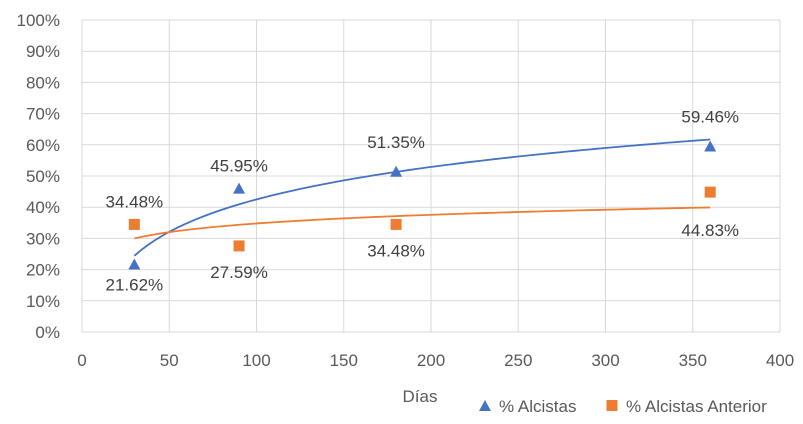 The height and width of the screenshot is (424, 803). What do you see at coordinates (537, 406) in the screenshot?
I see `legend-label: % Alcistas` at bounding box center [537, 406].